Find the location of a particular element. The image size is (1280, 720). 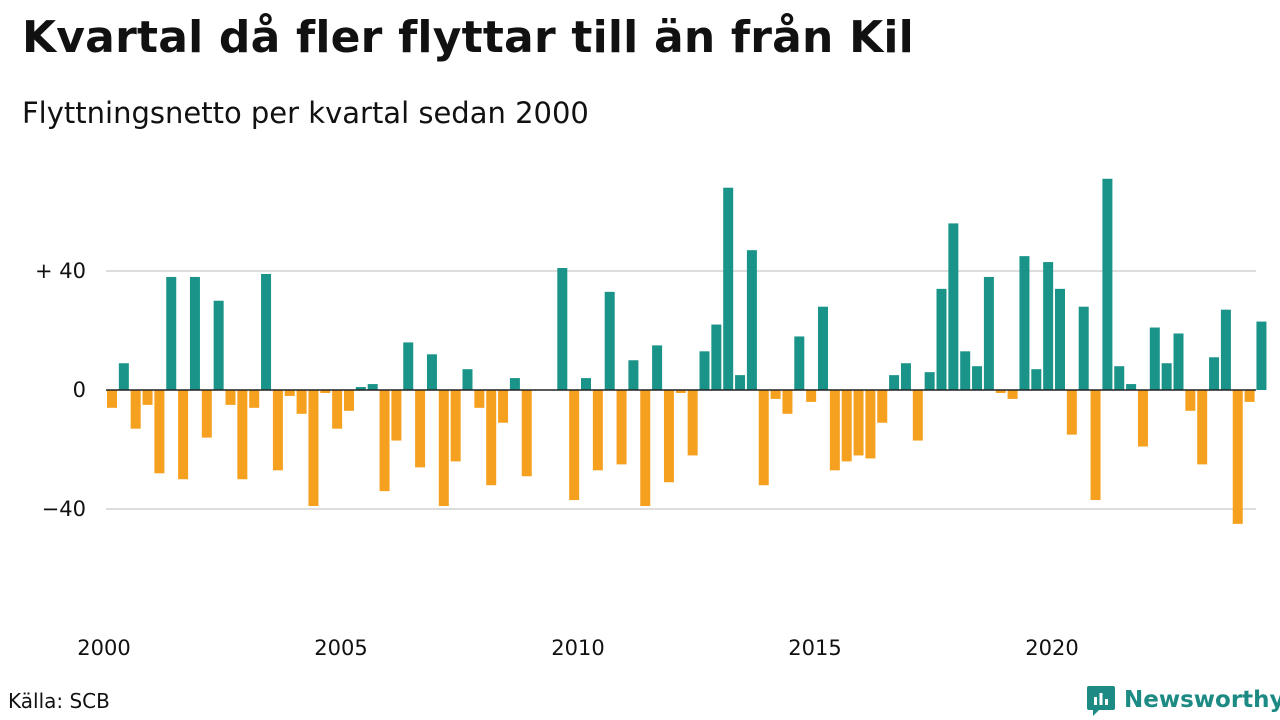

bar-chart-logo-icon is located at coordinates (1101, 701).